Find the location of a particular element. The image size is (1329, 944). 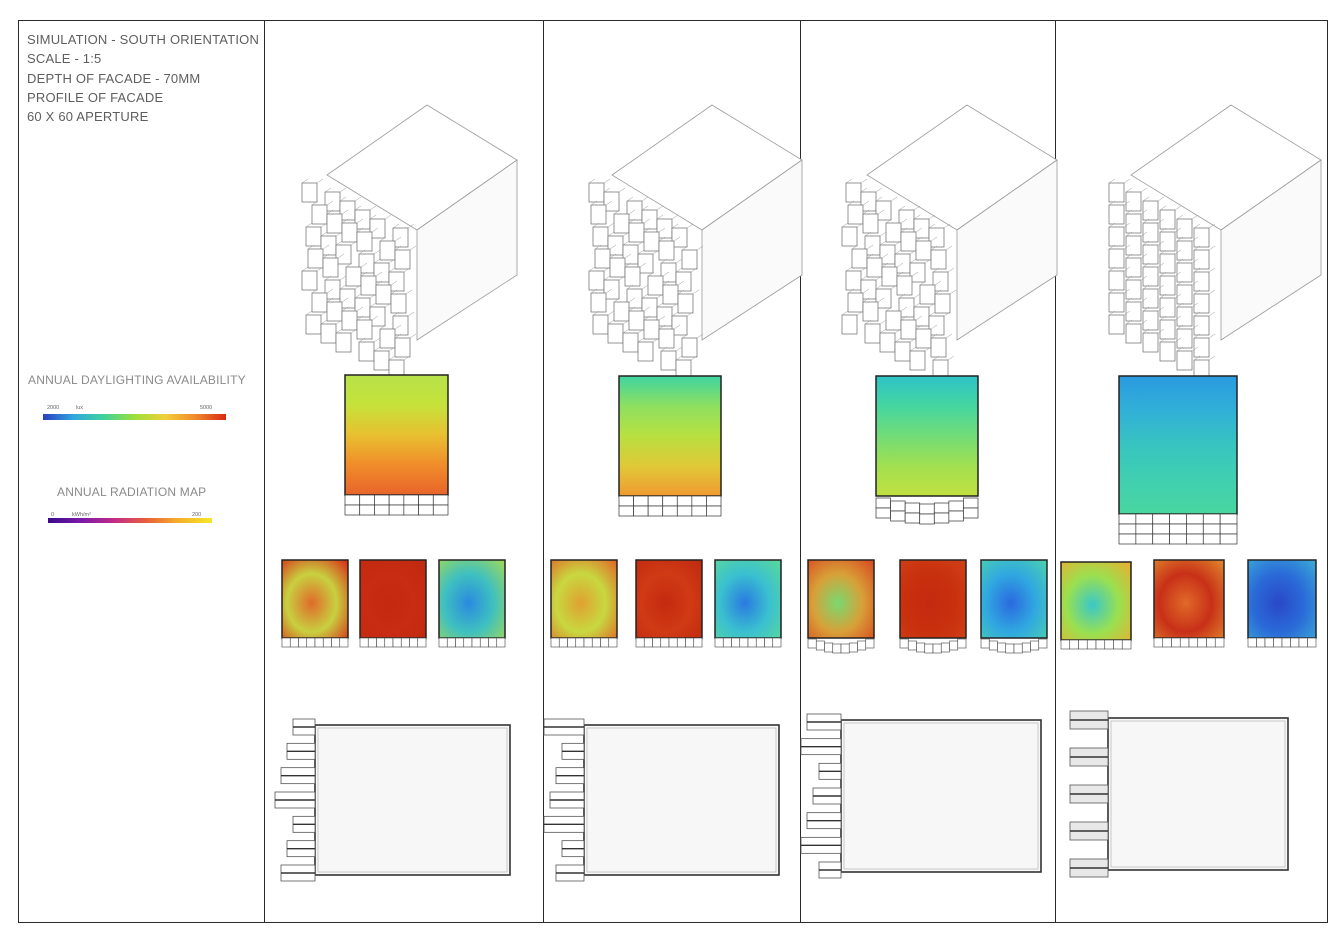

radiation-legend-title: ANNUAL RADIATION MAP is located at coordinates (132, 492).